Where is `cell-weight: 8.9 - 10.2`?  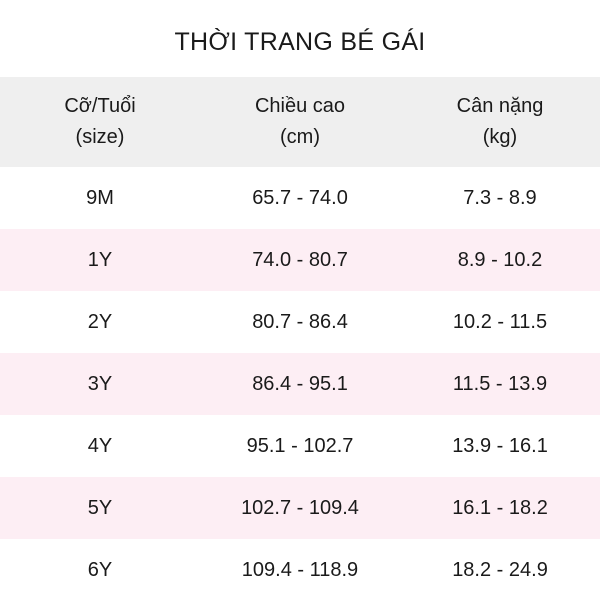 cell-weight: 8.9 - 10.2 is located at coordinates (500, 259).